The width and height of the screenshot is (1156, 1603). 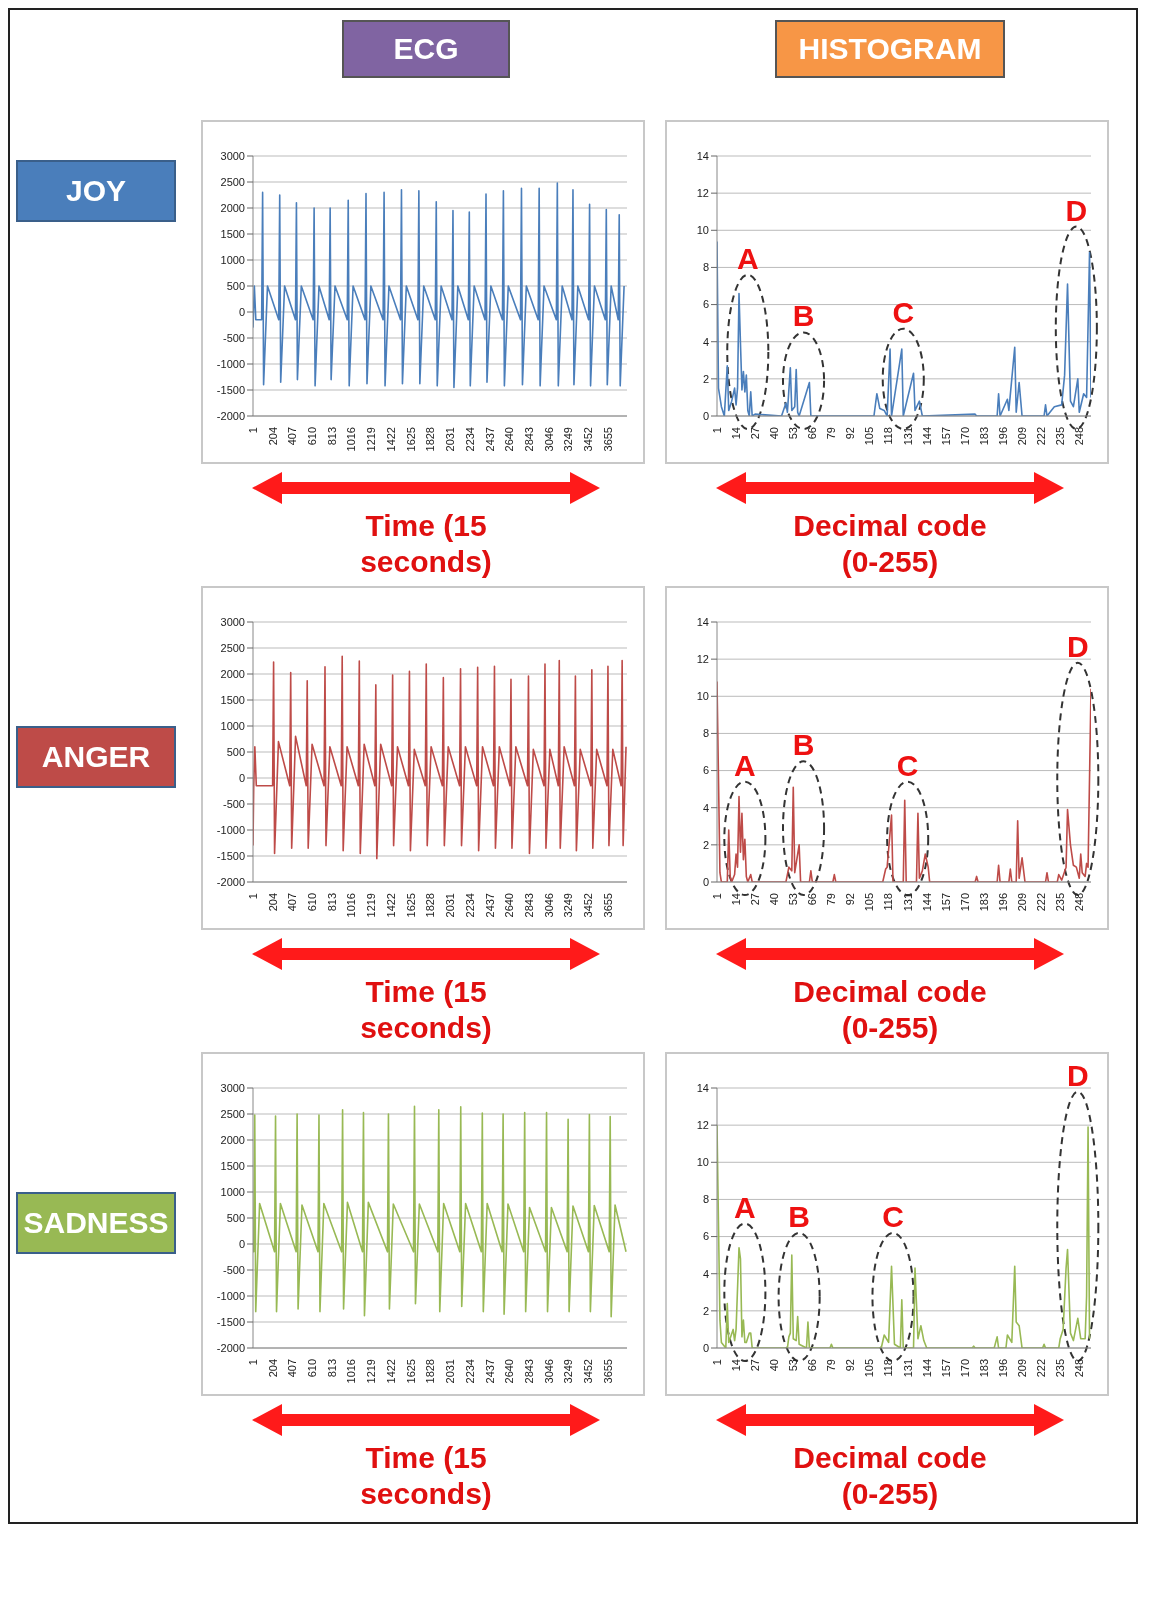 I want to click on y-tick-label: 2500, so click(x=232, y=647).